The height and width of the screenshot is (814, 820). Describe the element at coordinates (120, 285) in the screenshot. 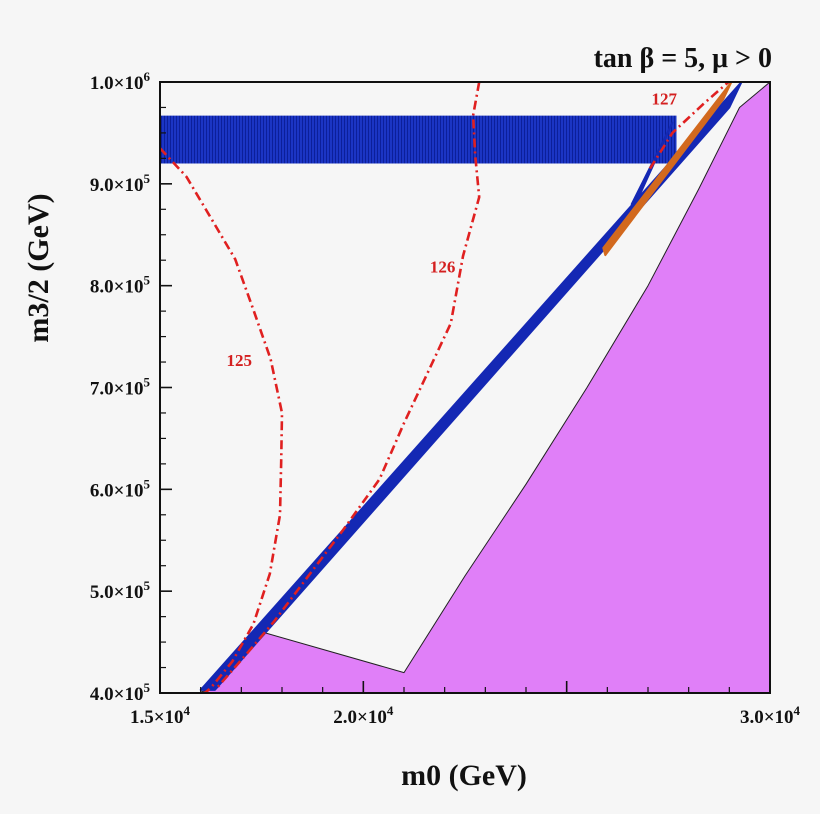

I see `y-tick-label: 8.0×10⁵` at that location.